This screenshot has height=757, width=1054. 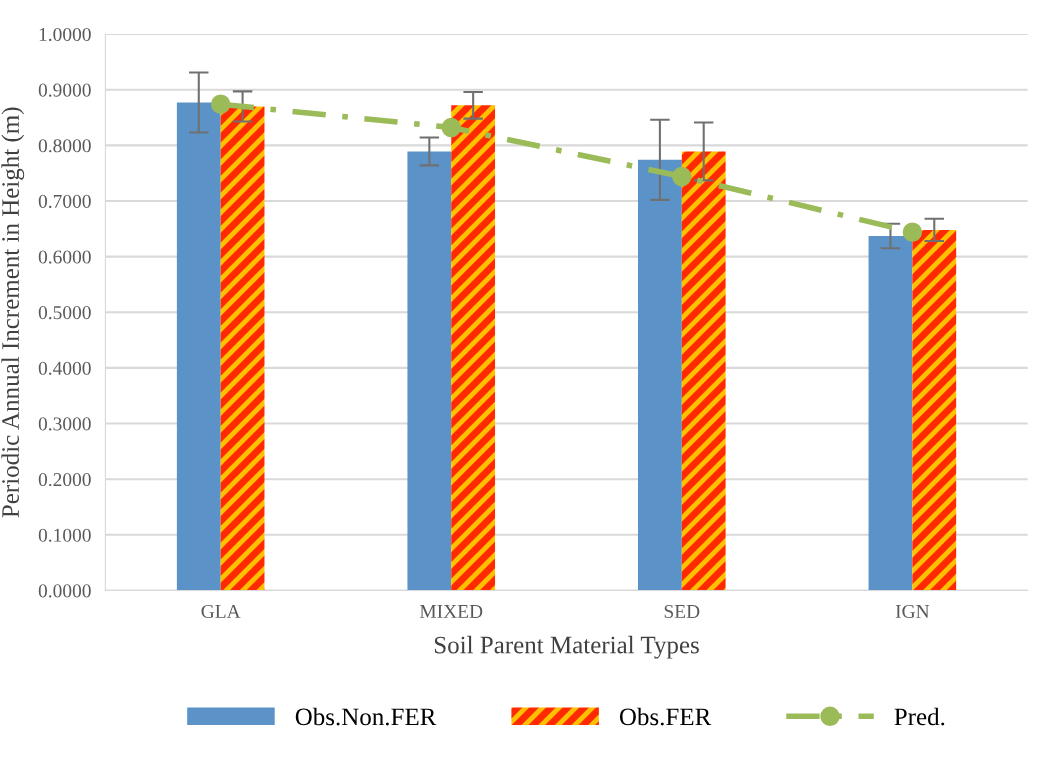 What do you see at coordinates (64, 480) in the screenshot?
I see `y-tick-label: 0.2000` at bounding box center [64, 480].